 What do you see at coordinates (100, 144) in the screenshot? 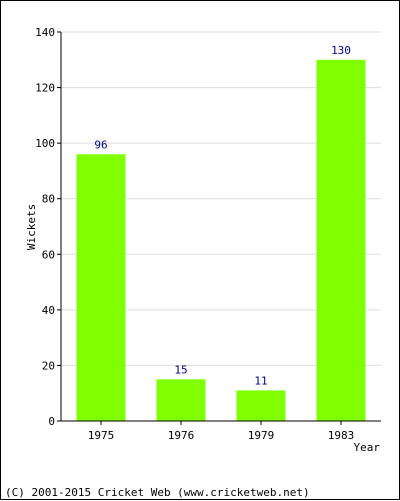
I see `data-label: 96` at bounding box center [100, 144].